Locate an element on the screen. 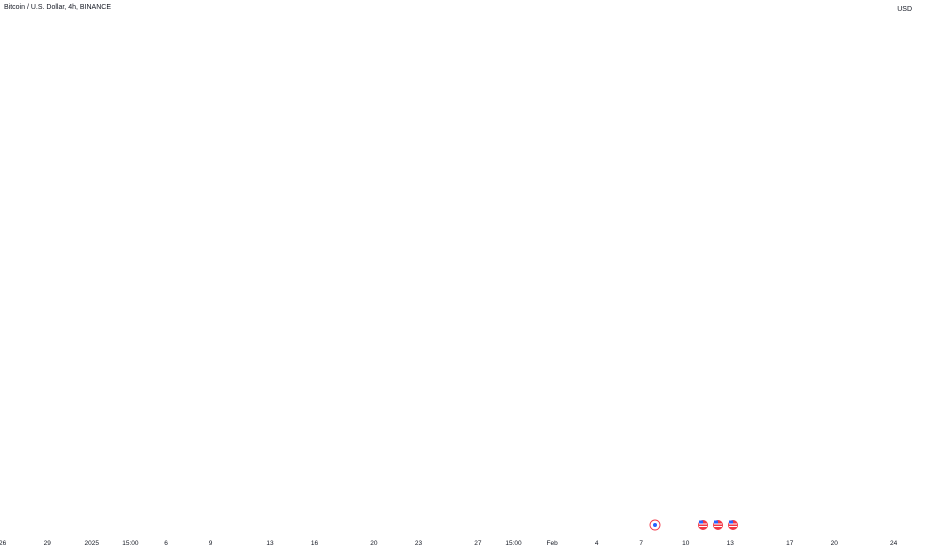 The image size is (932, 550). time-tick-label: 9 is located at coordinates (211, 543).